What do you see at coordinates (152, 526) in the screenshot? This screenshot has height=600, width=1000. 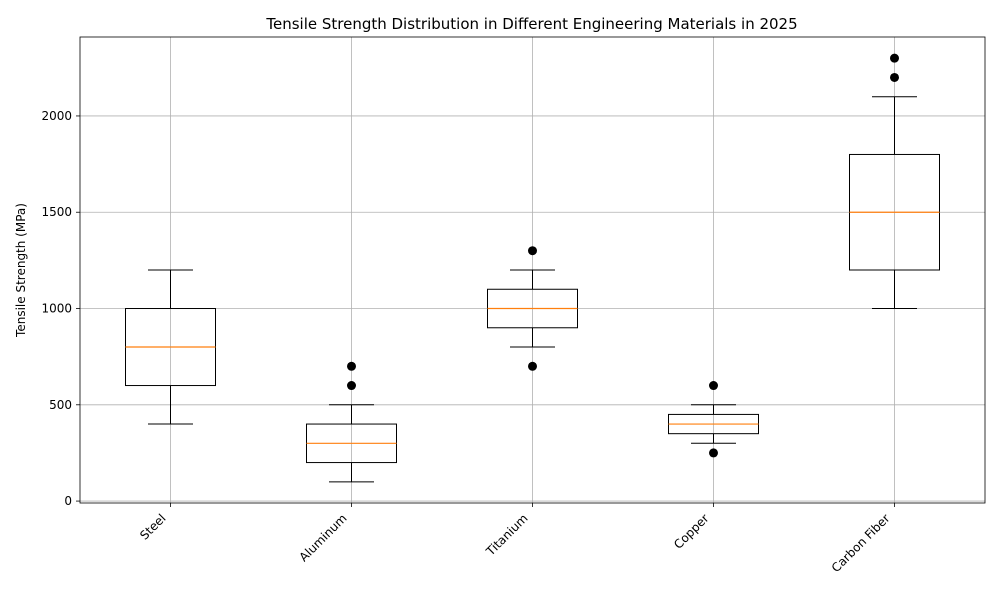 I see `x-tick-label: Steel` at bounding box center [152, 526].